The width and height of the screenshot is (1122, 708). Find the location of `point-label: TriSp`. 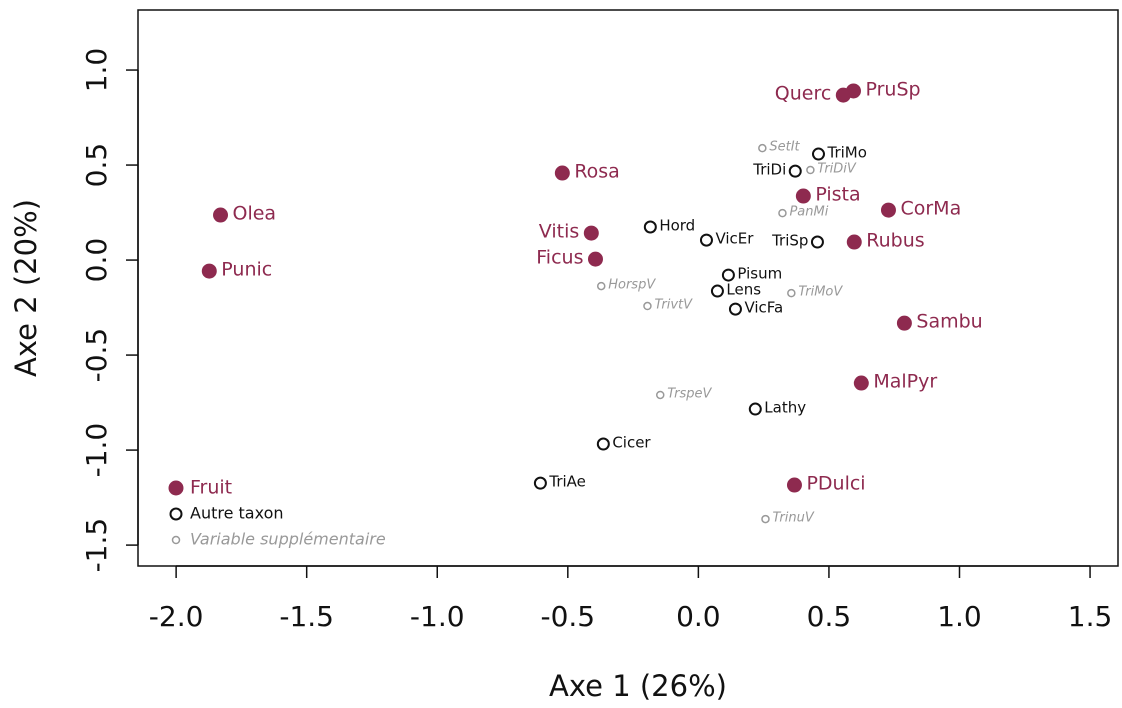

point-label: TriSp is located at coordinates (789, 241).